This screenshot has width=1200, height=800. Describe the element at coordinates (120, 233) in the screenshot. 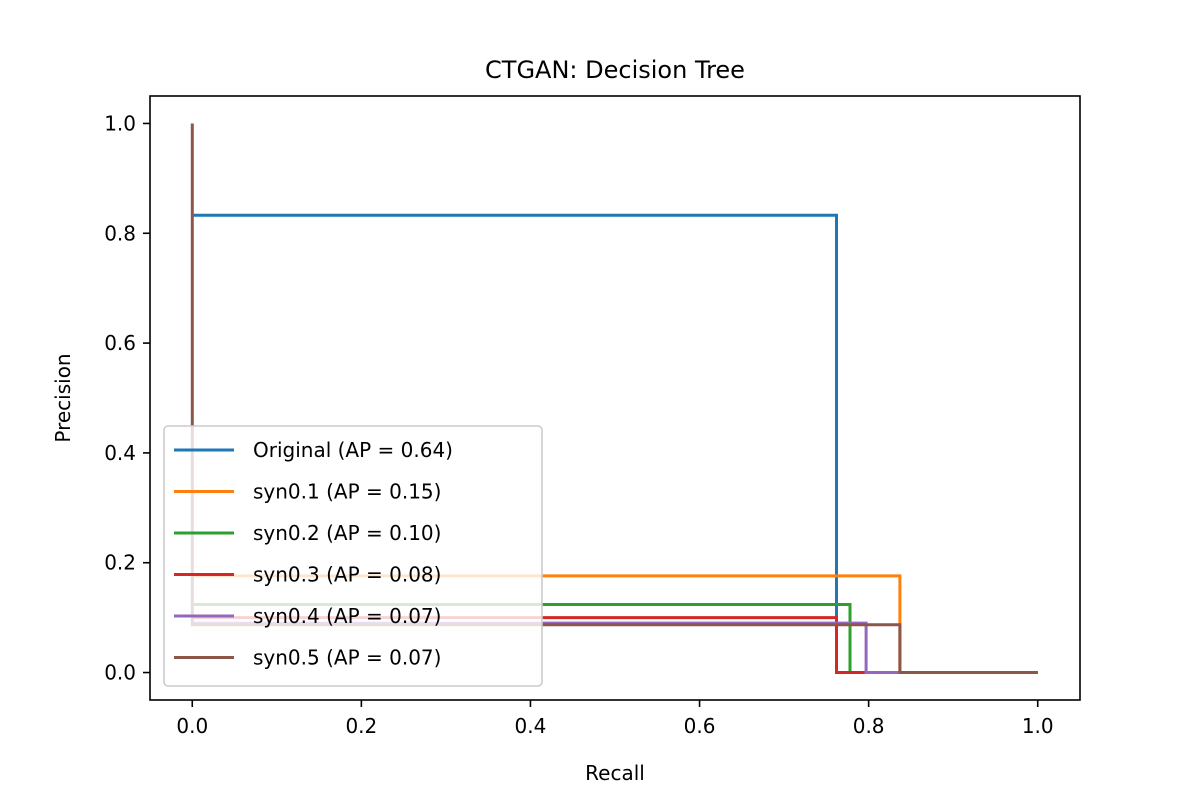

I see `y-tick-label: 0.8` at that location.